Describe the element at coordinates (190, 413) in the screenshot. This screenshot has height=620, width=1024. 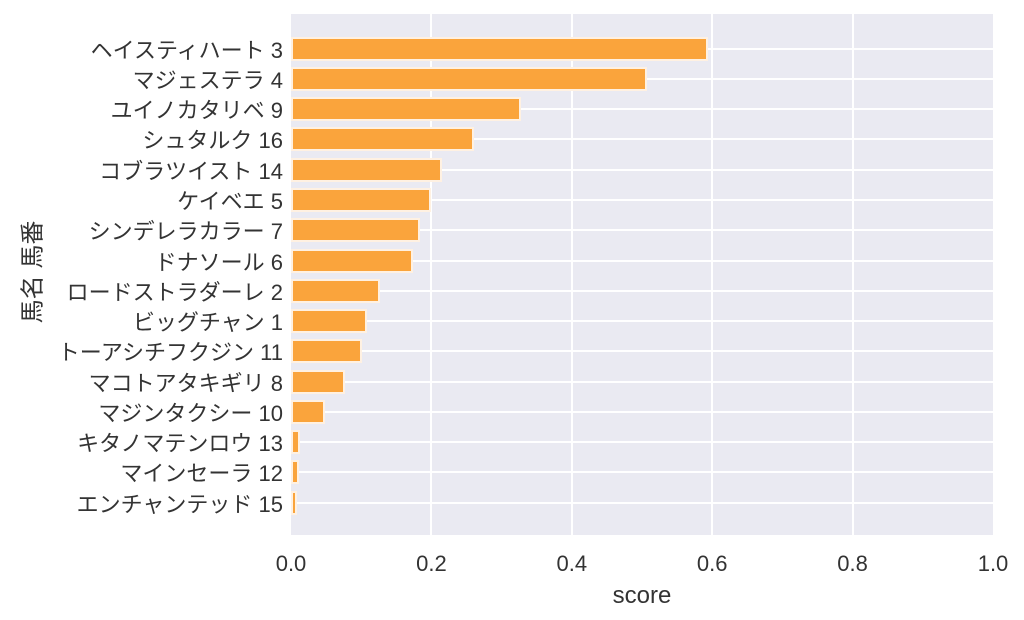
I see `y-tick-label: マジンタクシー 10` at that location.